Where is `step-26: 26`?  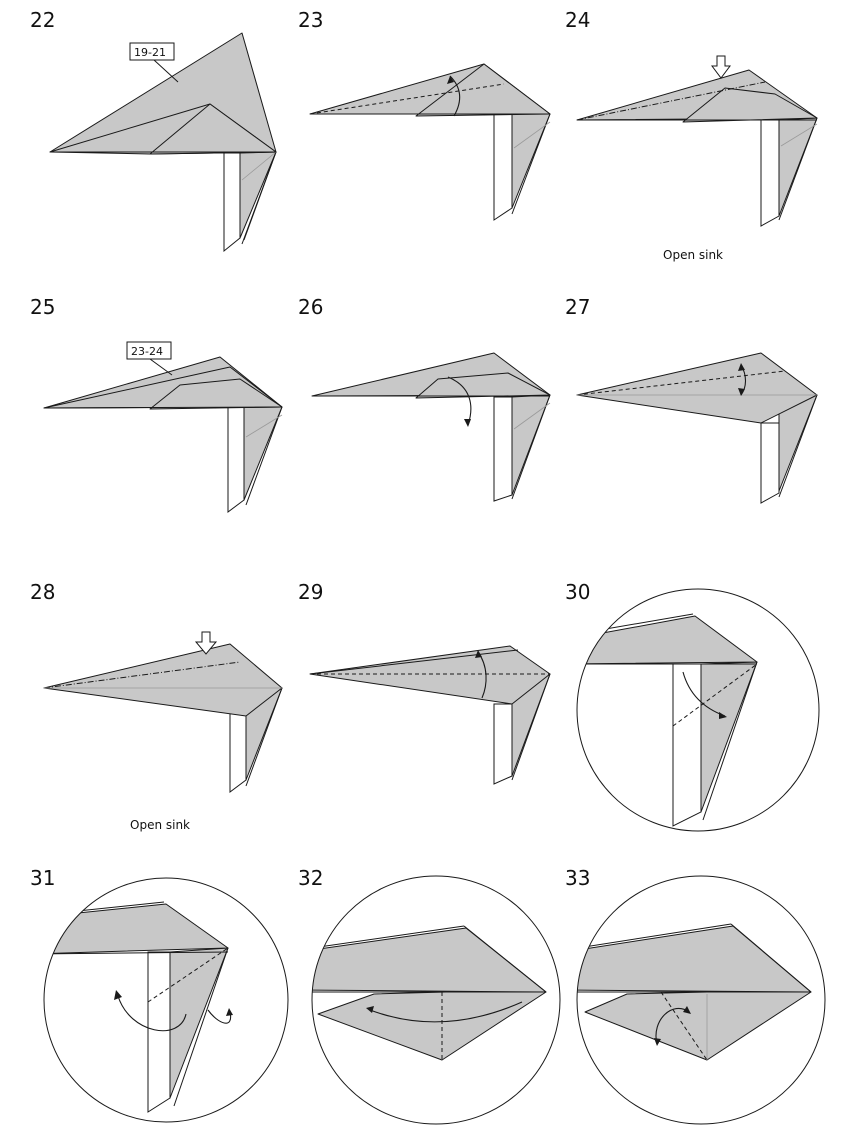
step-26: 26 is located at coordinates (433, 435).